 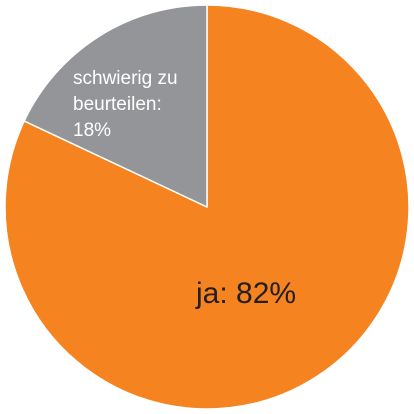 I want to click on pie-label-ja: ja: 82%, so click(x=245, y=293).